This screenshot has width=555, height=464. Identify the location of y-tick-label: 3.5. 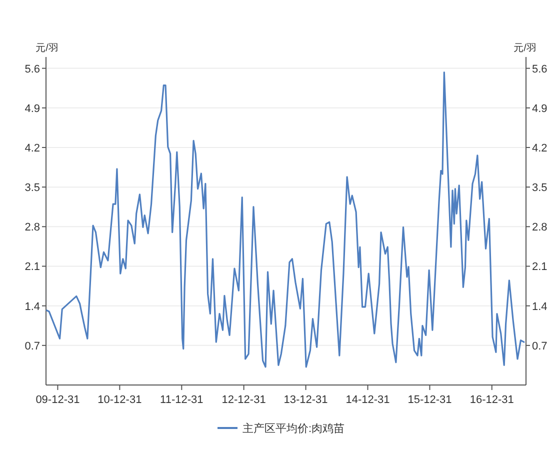
(32, 188).